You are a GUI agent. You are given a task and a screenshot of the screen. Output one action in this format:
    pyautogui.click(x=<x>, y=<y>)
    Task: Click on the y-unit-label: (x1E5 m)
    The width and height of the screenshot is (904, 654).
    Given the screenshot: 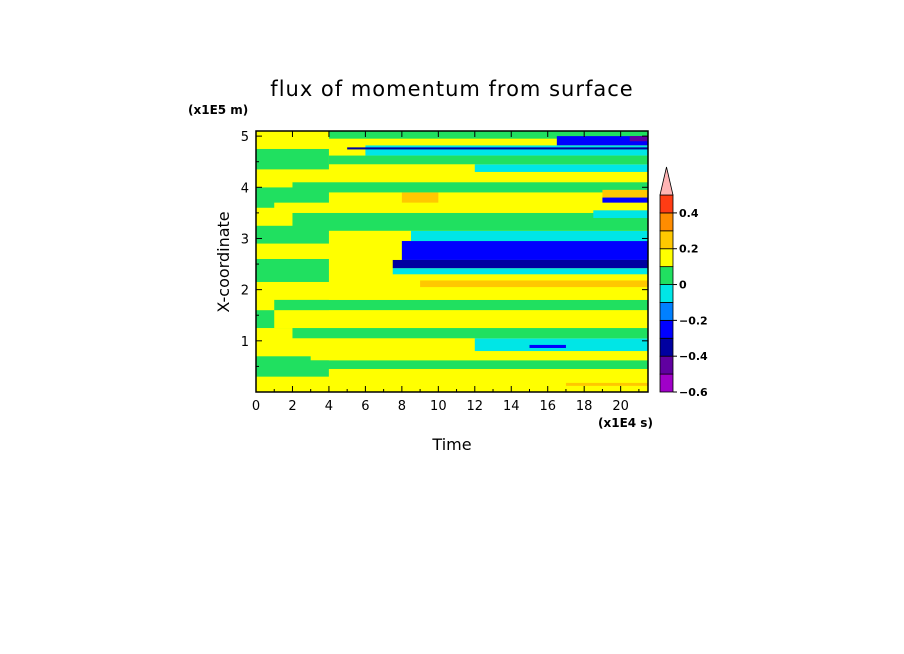 What is the action you would take?
    pyautogui.click(x=218, y=110)
    